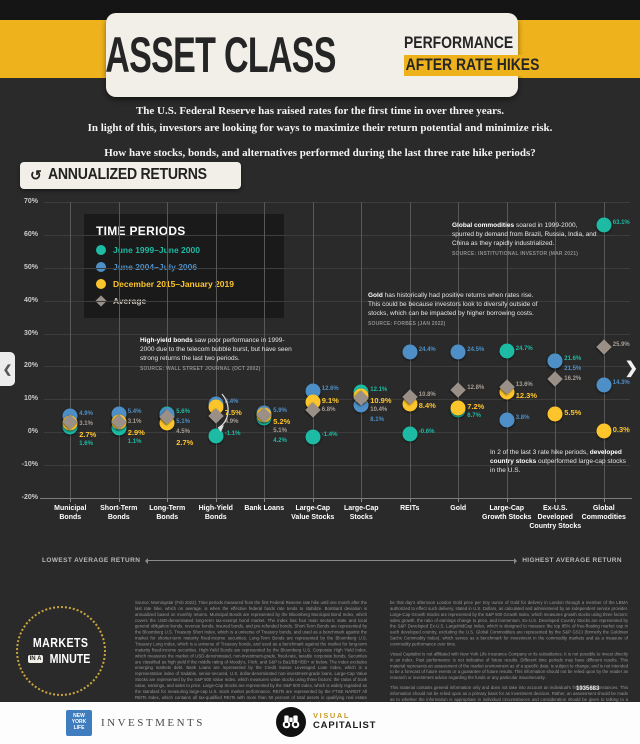 The image size is (640, 744). Describe the element at coordinates (131, 175) in the screenshot. I see `annualized-returns-badge: ↺ ANNUALIZED RETURNS` at that location.